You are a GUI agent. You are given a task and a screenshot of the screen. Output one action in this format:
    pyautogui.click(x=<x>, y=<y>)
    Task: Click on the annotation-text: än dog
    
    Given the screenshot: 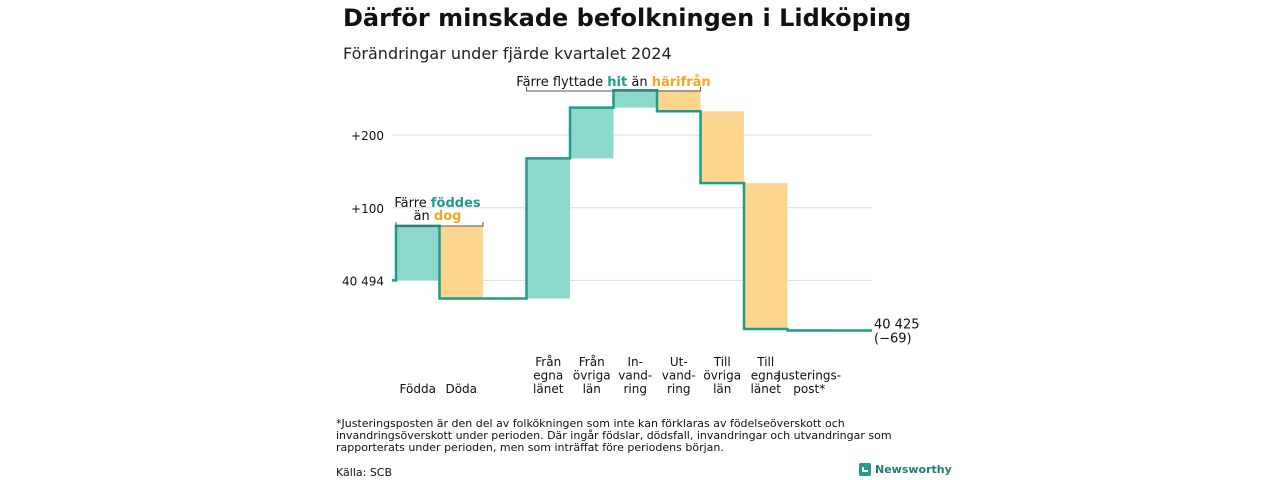 What is the action you would take?
    pyautogui.click(x=438, y=216)
    